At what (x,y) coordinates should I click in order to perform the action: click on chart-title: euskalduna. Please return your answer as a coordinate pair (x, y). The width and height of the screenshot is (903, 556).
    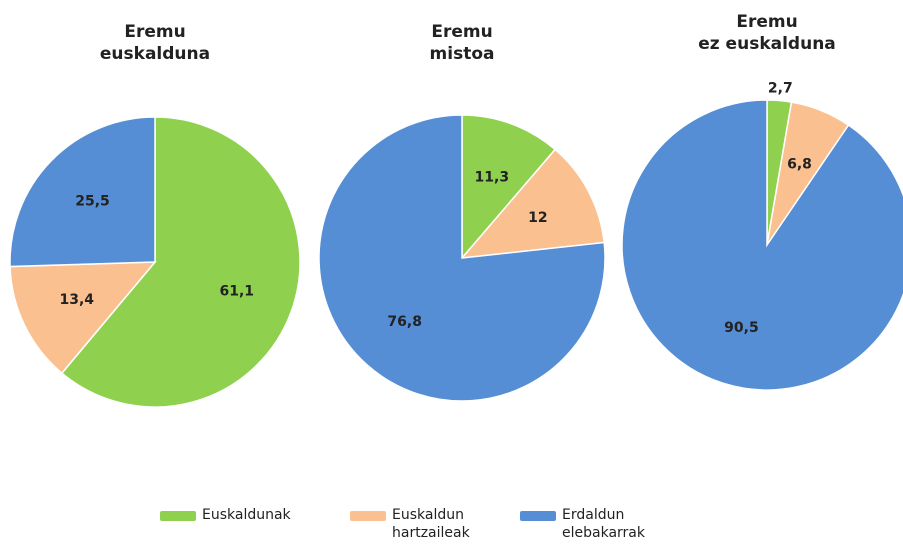
    Looking at the image, I should click on (155, 54).